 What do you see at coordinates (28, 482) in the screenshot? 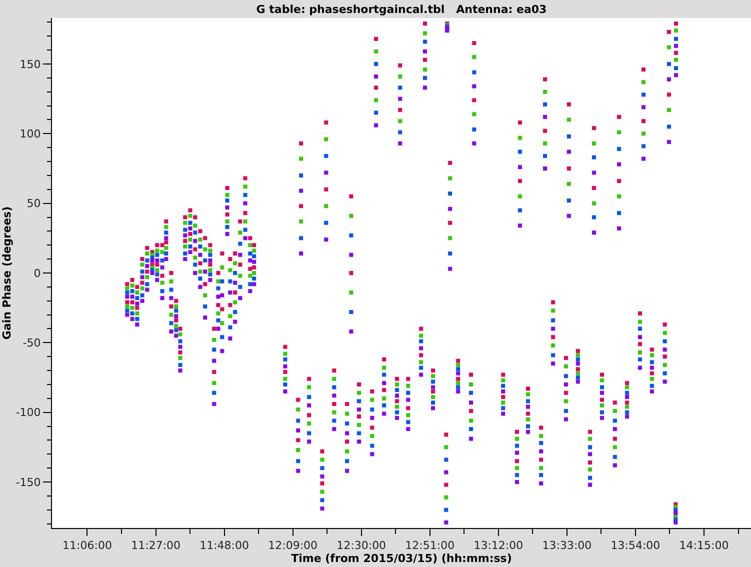
I see `y-tick-label: -150` at bounding box center [28, 482].